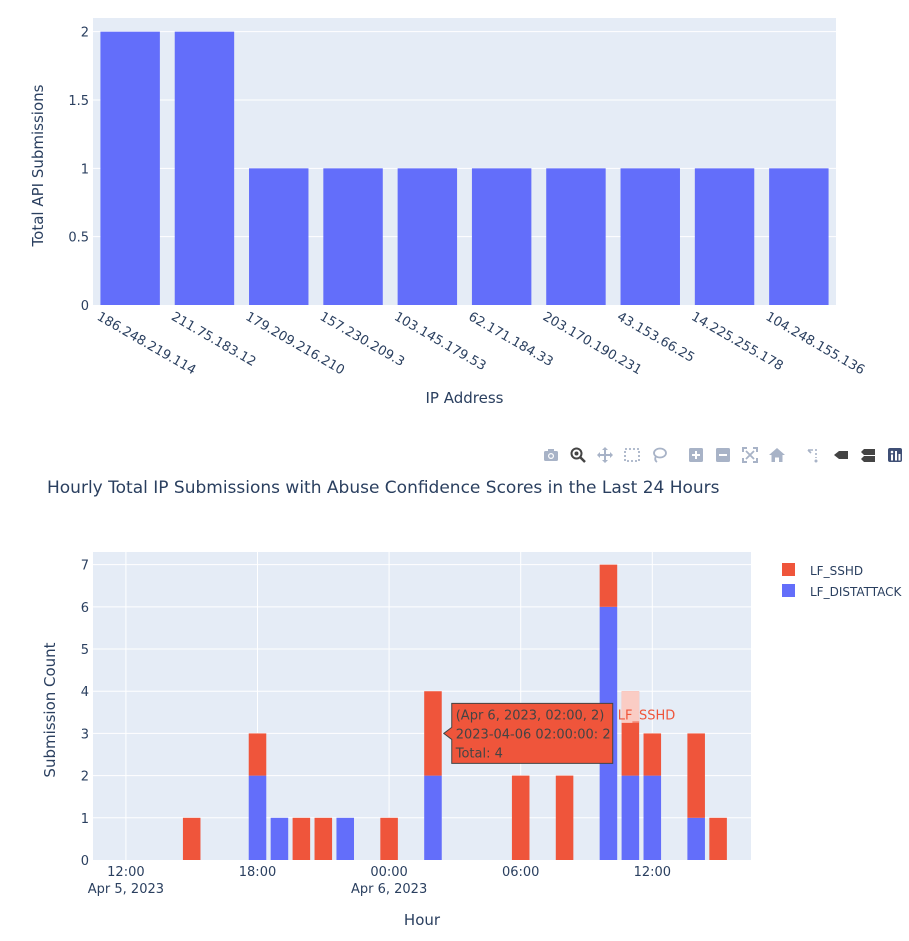 Image resolution: width=909 pixels, height=941 pixels. What do you see at coordinates (353, 236) in the screenshot?
I see `bar-157.230.209.3` at bounding box center [353, 236].